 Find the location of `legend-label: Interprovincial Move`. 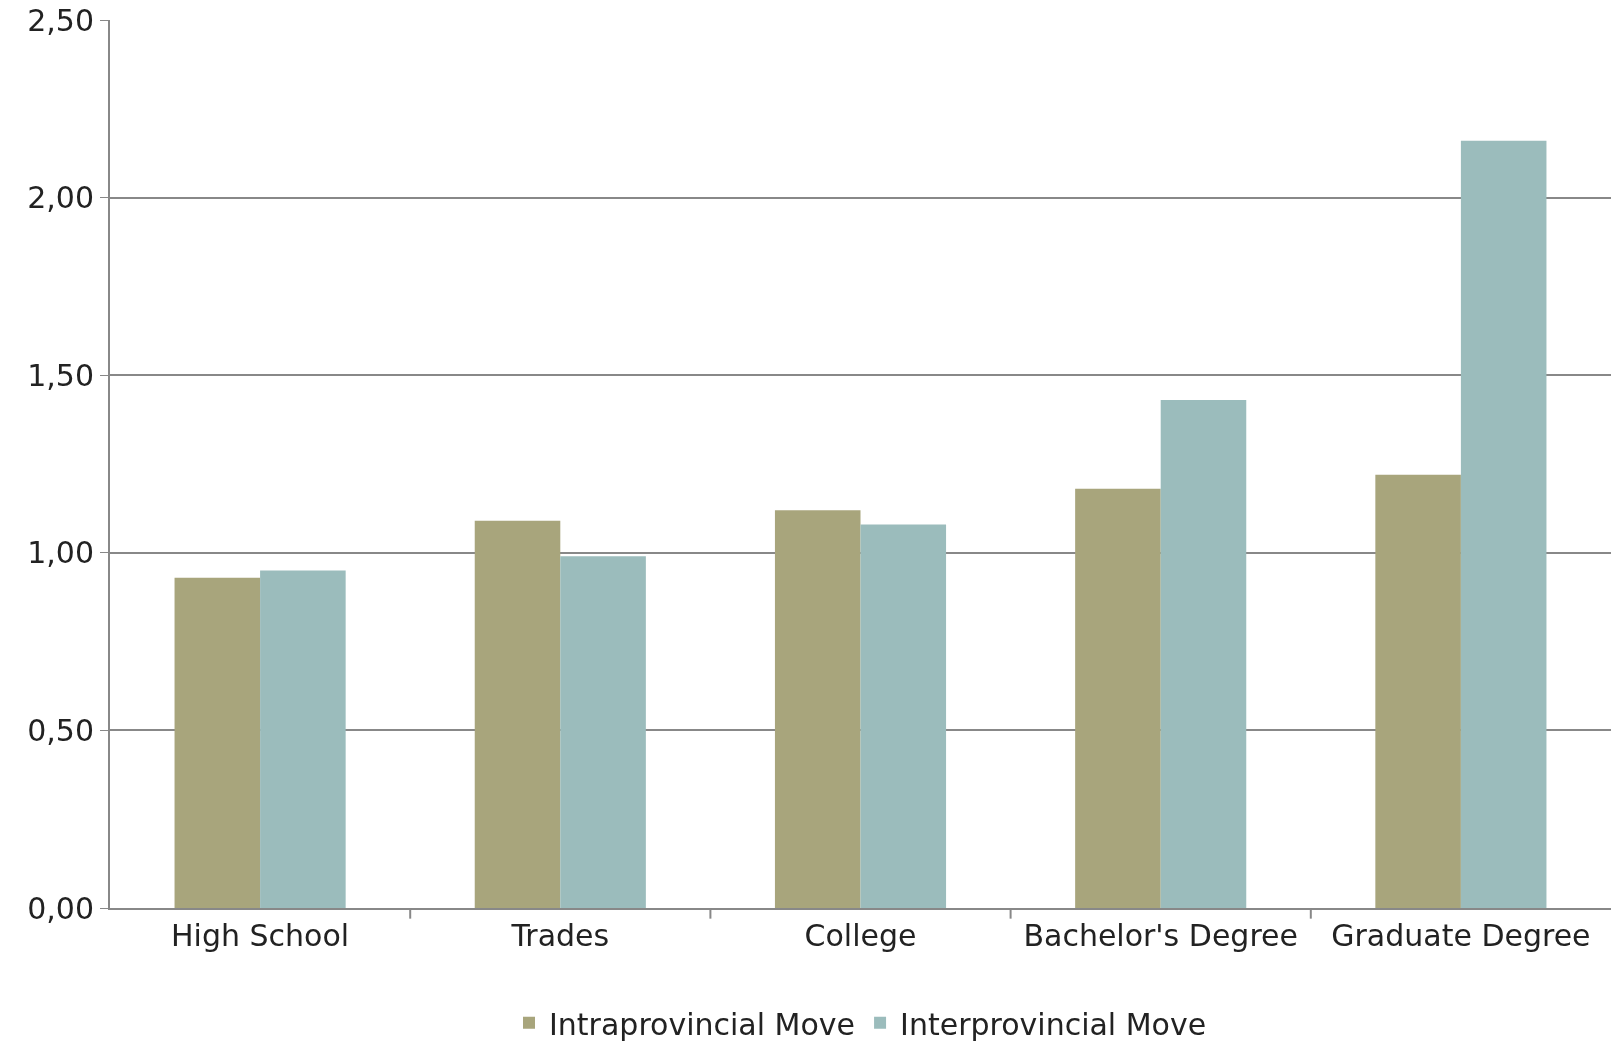

legend-label: Interprovincial Move is located at coordinates (1053, 1024).